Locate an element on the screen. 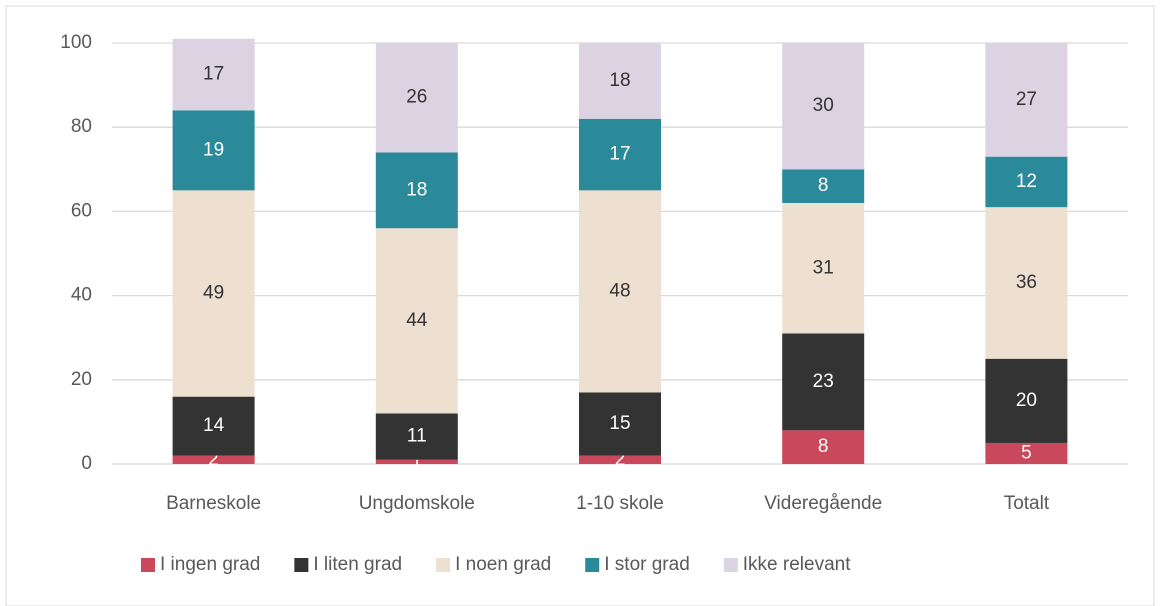 This screenshot has height=606, width=1160. data-label: 48 is located at coordinates (619, 290).